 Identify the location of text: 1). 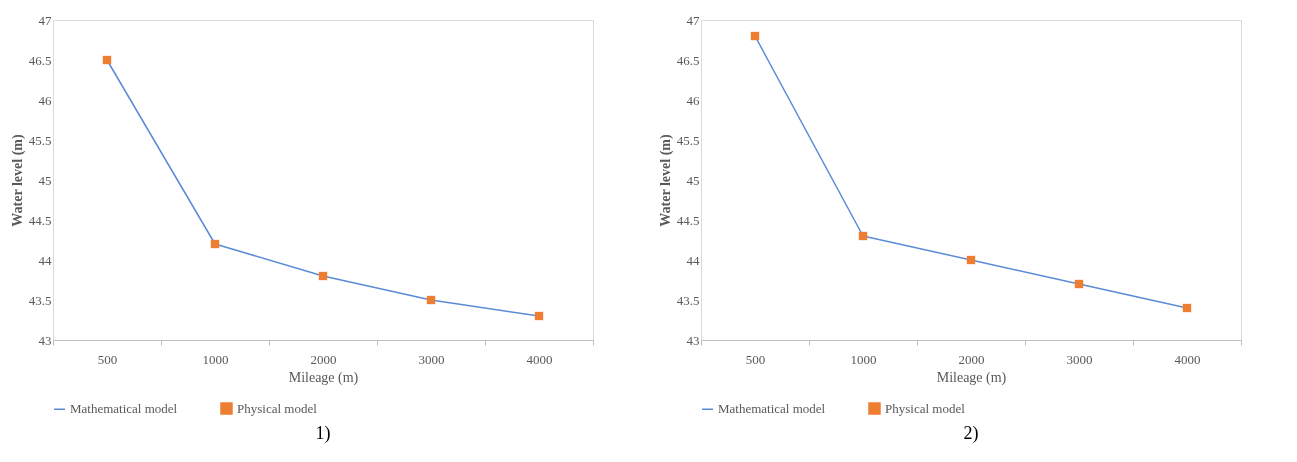
(323, 433).